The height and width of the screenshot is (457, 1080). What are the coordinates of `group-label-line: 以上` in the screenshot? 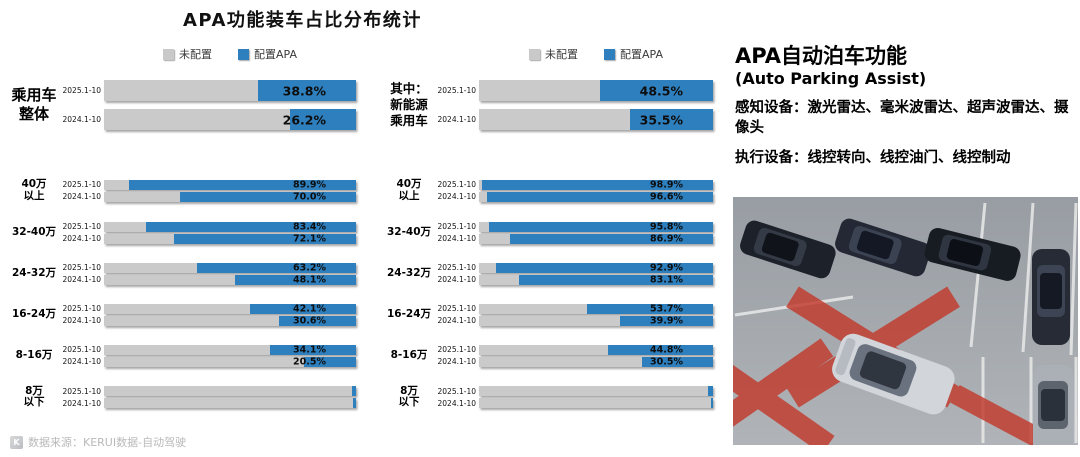 It's located at (409, 195).